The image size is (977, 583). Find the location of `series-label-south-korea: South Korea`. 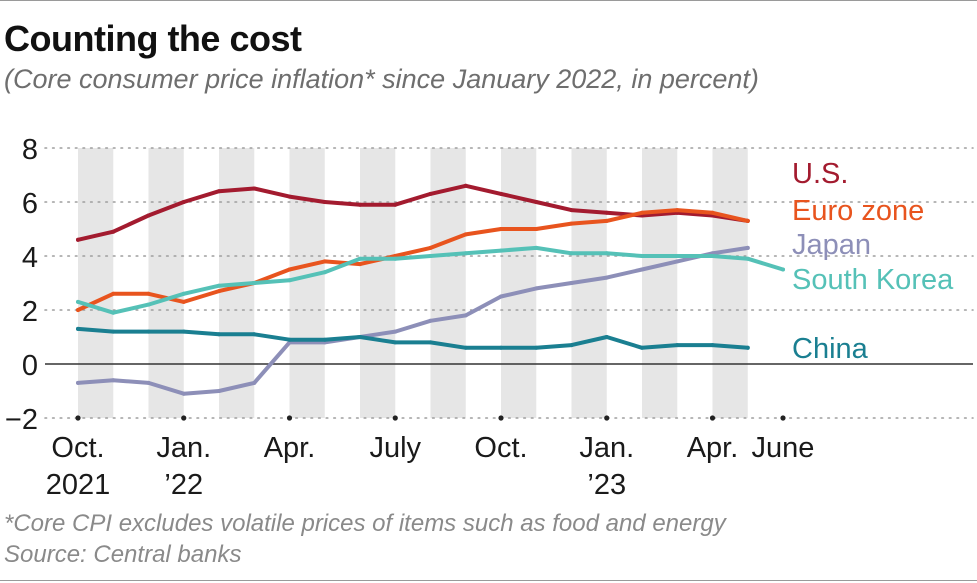

series-label-south-korea: South Korea is located at coordinates (873, 280).